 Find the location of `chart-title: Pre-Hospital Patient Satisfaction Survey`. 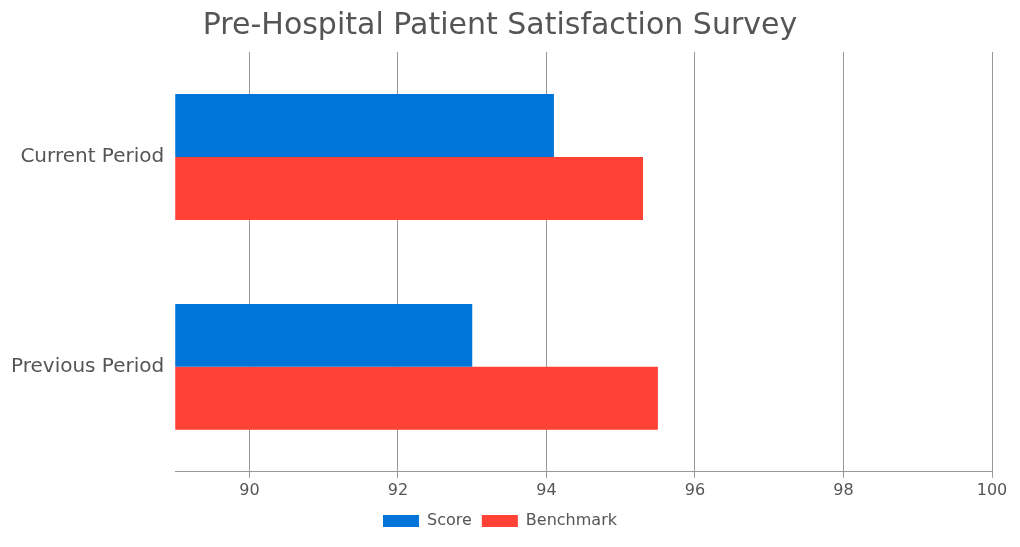

chart-title: Pre-Hospital Patient Satisfaction Survey is located at coordinates (500, 23).